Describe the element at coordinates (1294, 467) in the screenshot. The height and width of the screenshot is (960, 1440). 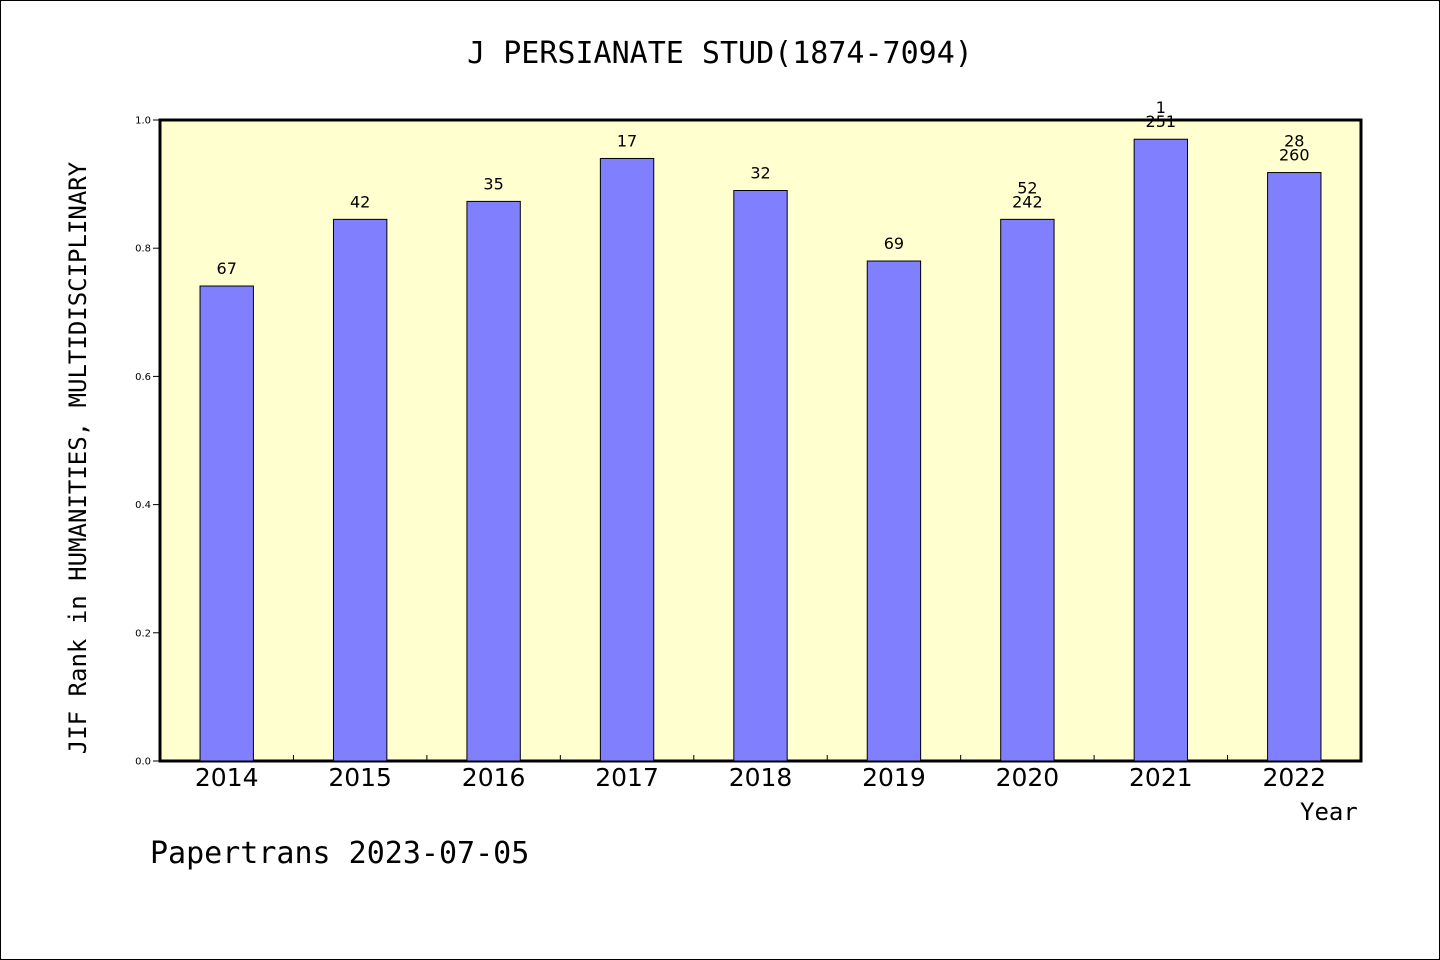
I see `bar-2022` at that location.